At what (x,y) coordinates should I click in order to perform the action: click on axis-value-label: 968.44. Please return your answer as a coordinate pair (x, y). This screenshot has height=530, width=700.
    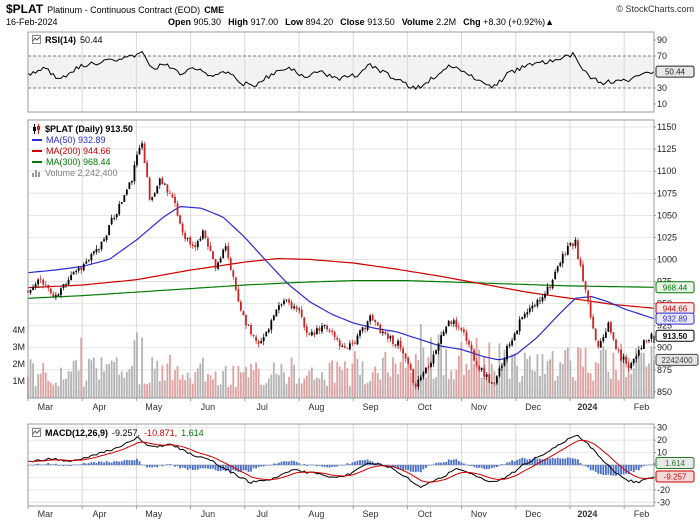
    Looking at the image, I should click on (675, 287).